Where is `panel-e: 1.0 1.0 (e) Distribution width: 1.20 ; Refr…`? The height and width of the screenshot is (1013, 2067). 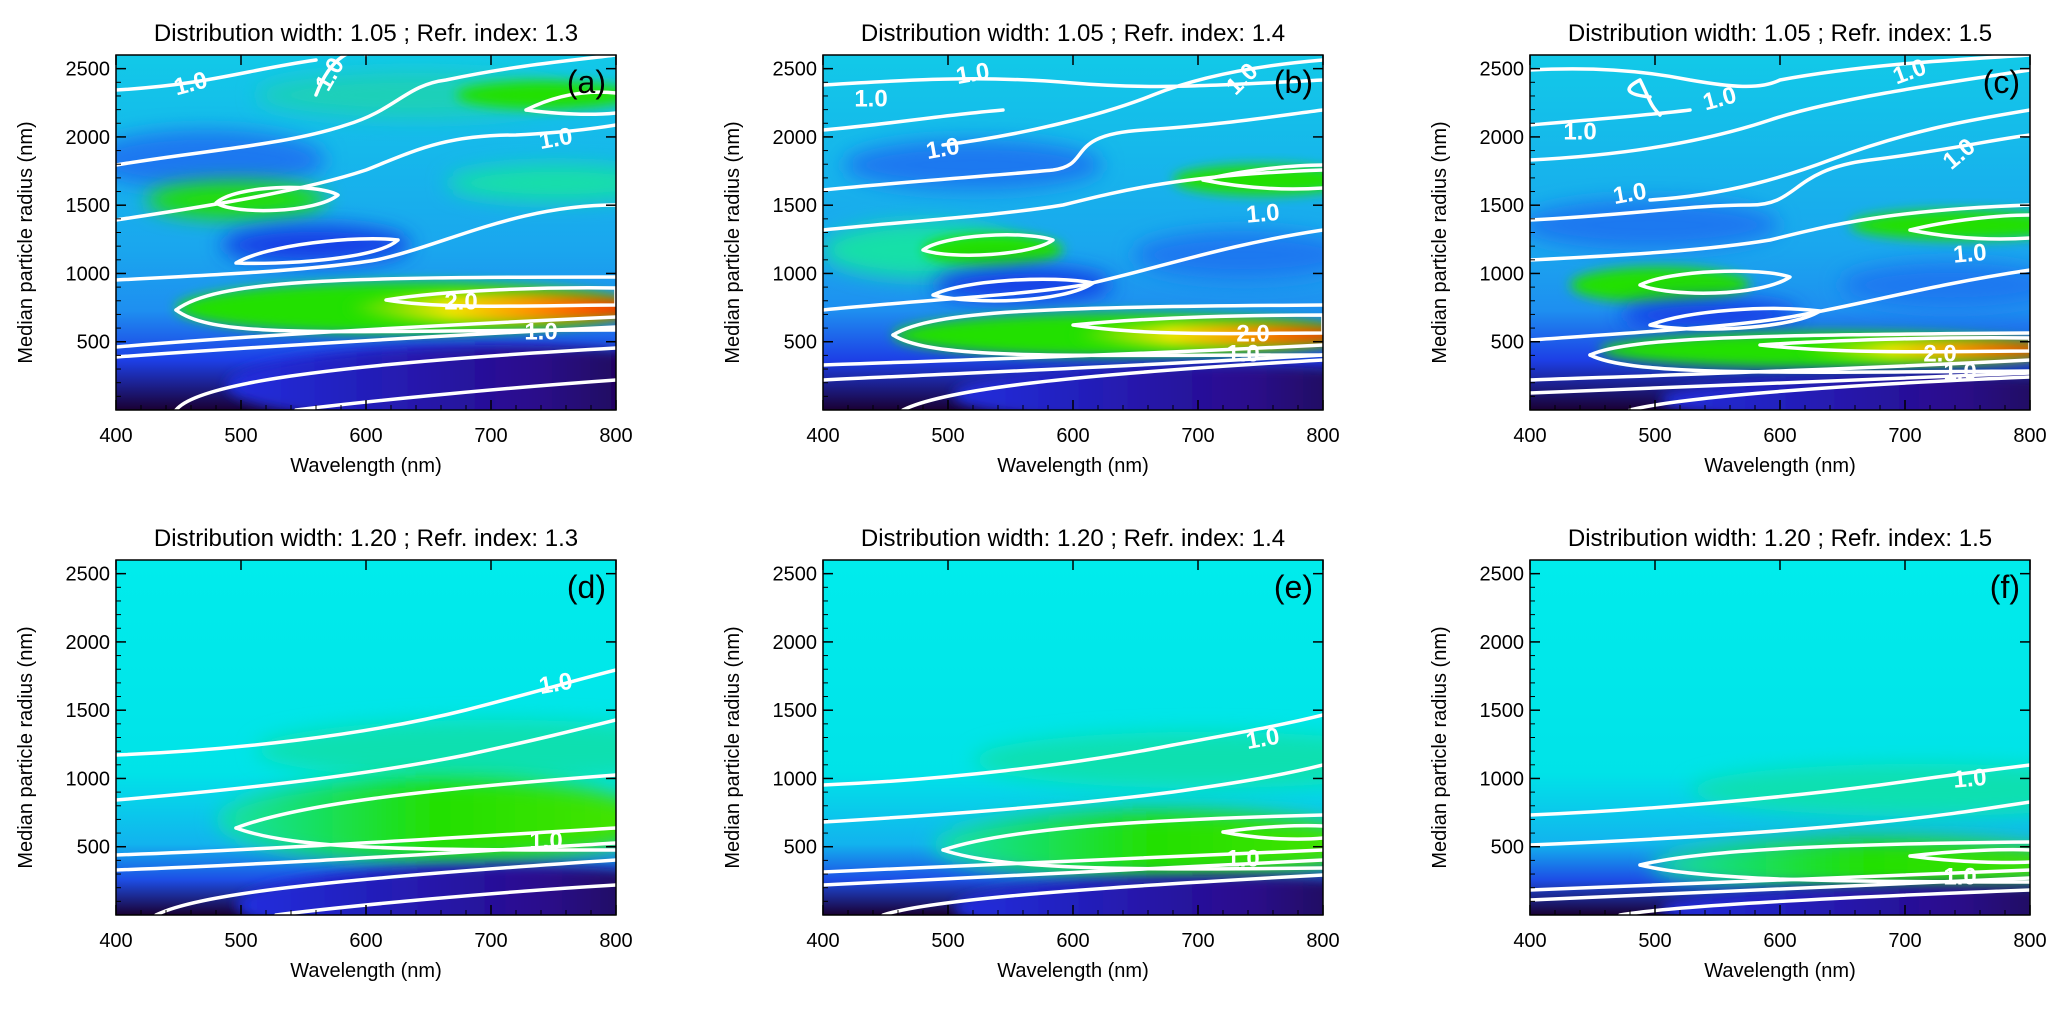
panel-e: 1.0 1.0 (e) Distribution width: 1.20 ; Refr… is located at coordinates (1031, 753).